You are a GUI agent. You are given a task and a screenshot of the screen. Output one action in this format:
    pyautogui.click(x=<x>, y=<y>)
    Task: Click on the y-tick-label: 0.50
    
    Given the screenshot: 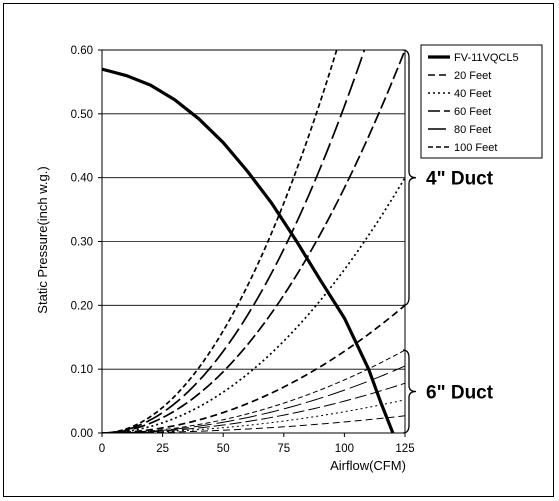 What is the action you would take?
    pyautogui.click(x=82, y=115)
    